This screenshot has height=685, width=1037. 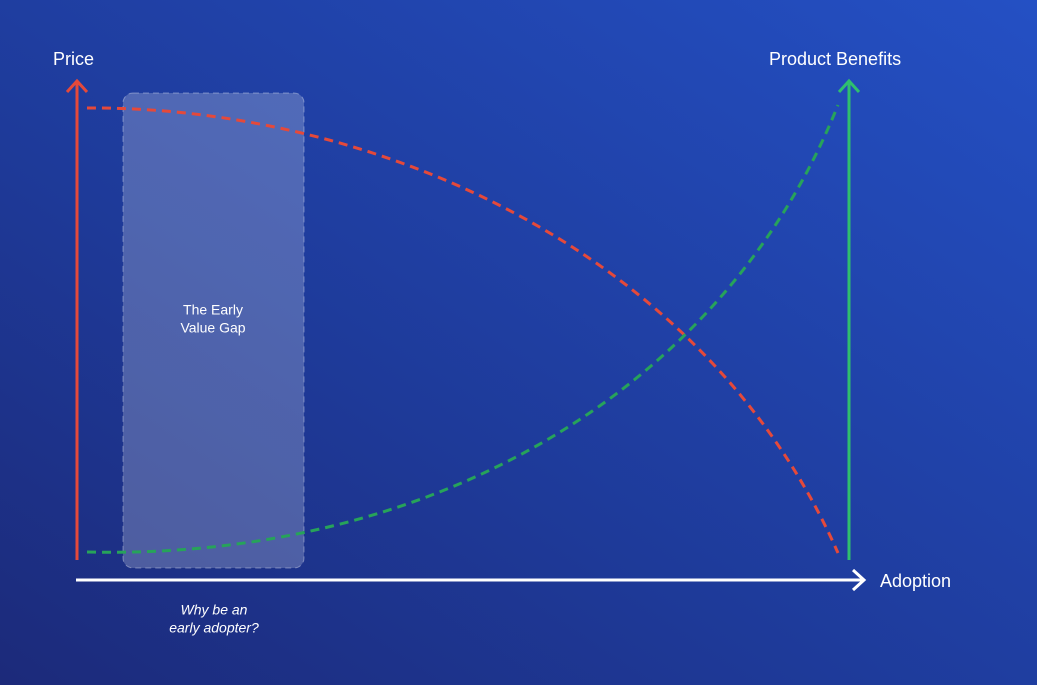 What do you see at coordinates (214, 628) in the screenshot?
I see `caption: early adopter?` at bounding box center [214, 628].